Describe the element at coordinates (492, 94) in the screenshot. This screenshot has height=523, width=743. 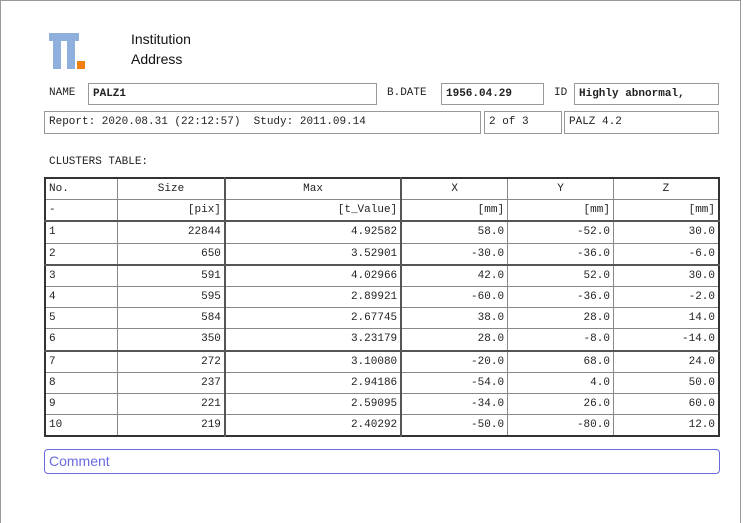
I see `bdate-field: 1956.04.29` at that location.